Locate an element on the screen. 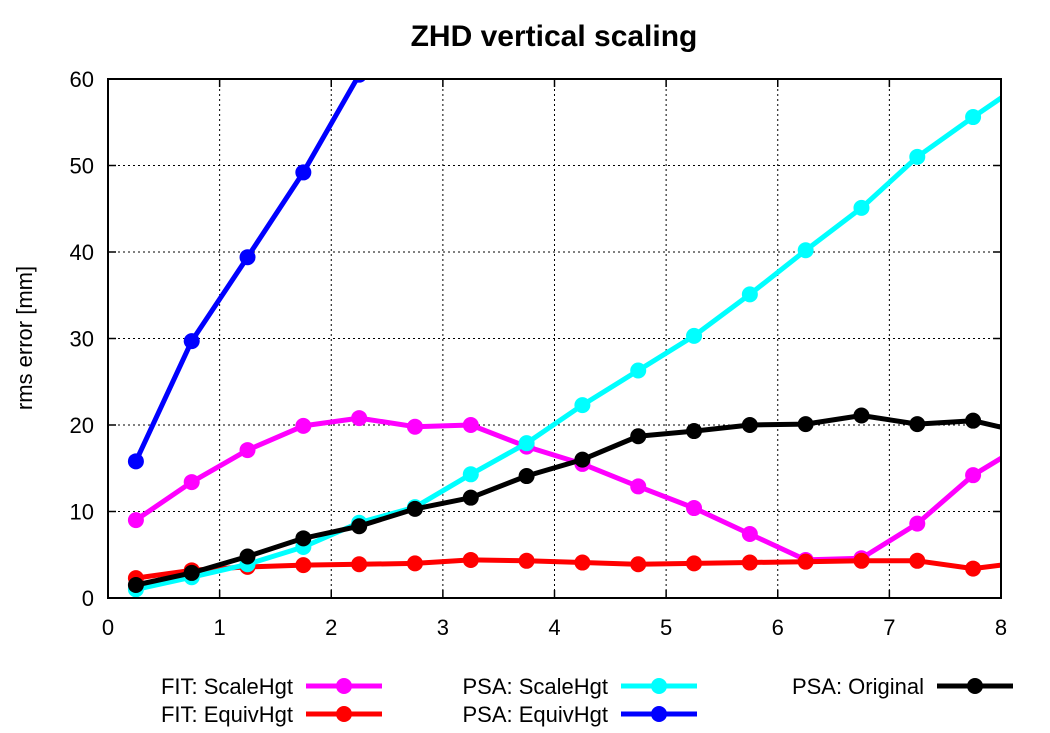  legend-entry: PSA: EquivHgt is located at coordinates (579, 714).